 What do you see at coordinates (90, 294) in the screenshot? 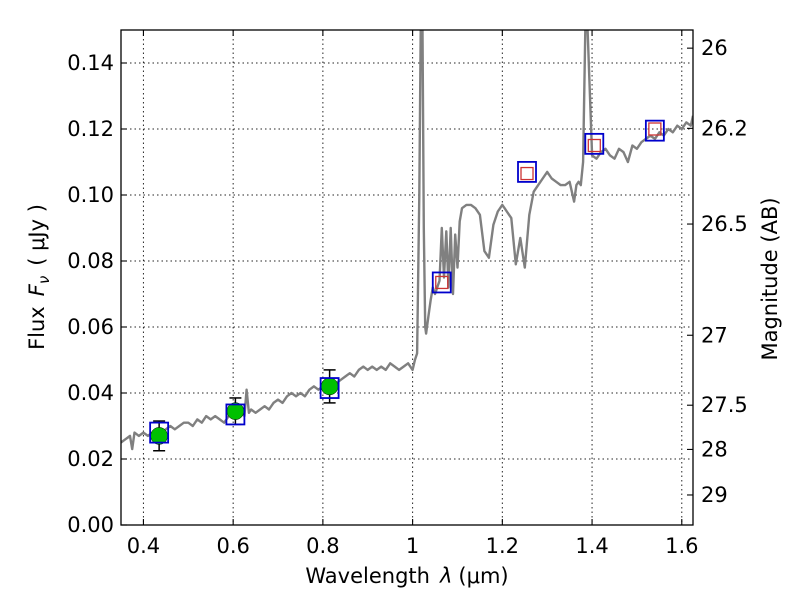
I see `y-tick-labels: 0.00 0.02 0.04 0.06 0.08 0.10 0.12 0.14` at bounding box center [90, 294].